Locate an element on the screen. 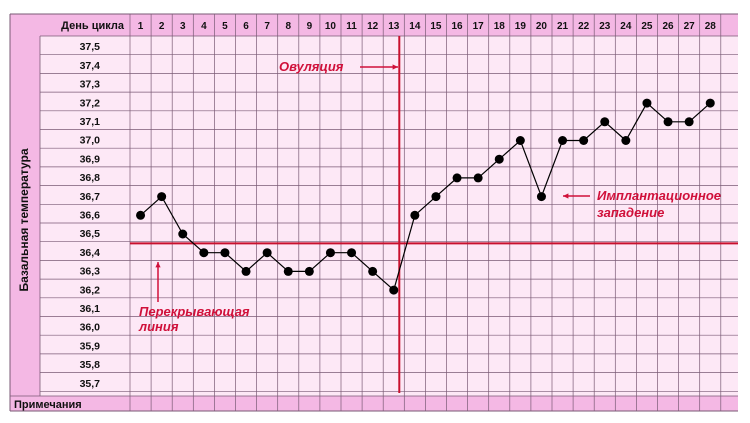 This screenshot has width=750, height=423. x-tick-label: 1 is located at coordinates (141, 26).